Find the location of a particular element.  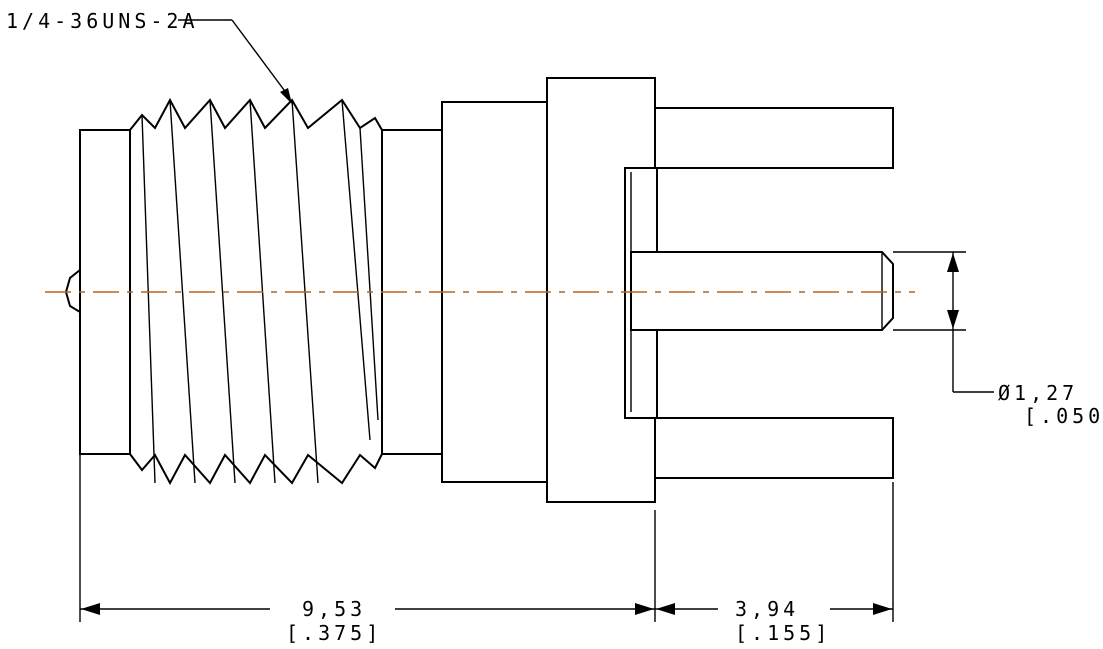

thread-spec-label: 1/4-36UNS-2A is located at coordinates (102, 21).